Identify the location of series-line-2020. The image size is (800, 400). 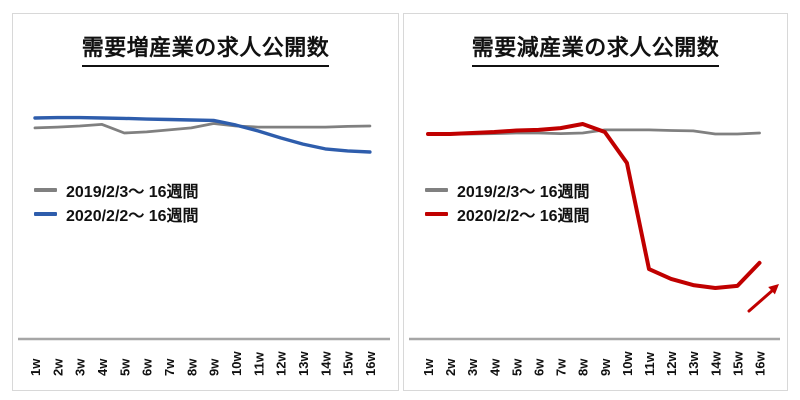
(202, 134).